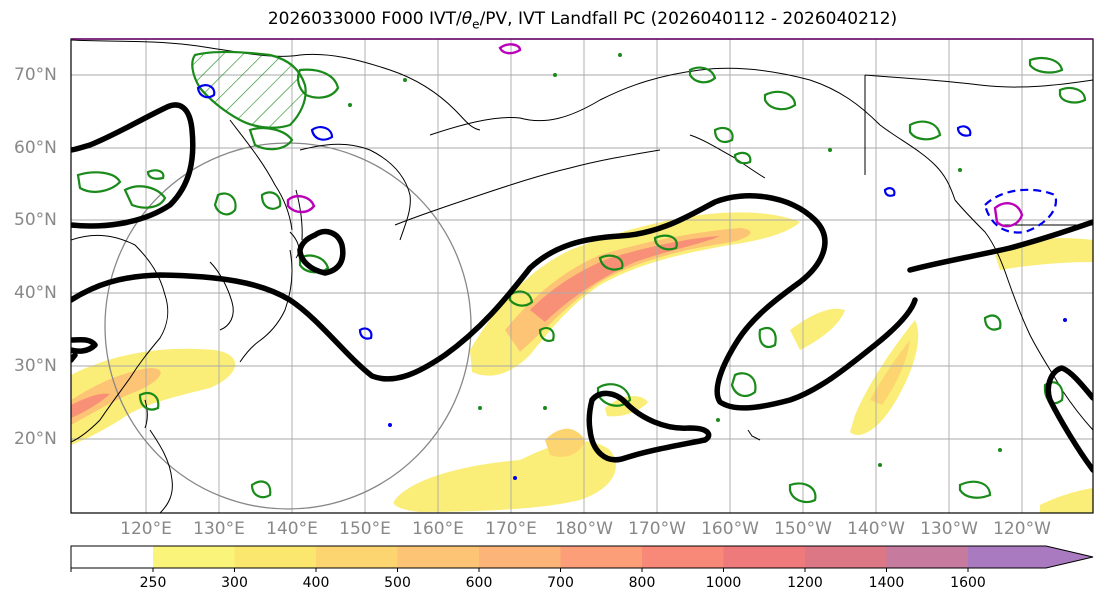  What do you see at coordinates (355, 192) in the screenshot?
I see `coast-kamchatka` at bounding box center [355, 192].